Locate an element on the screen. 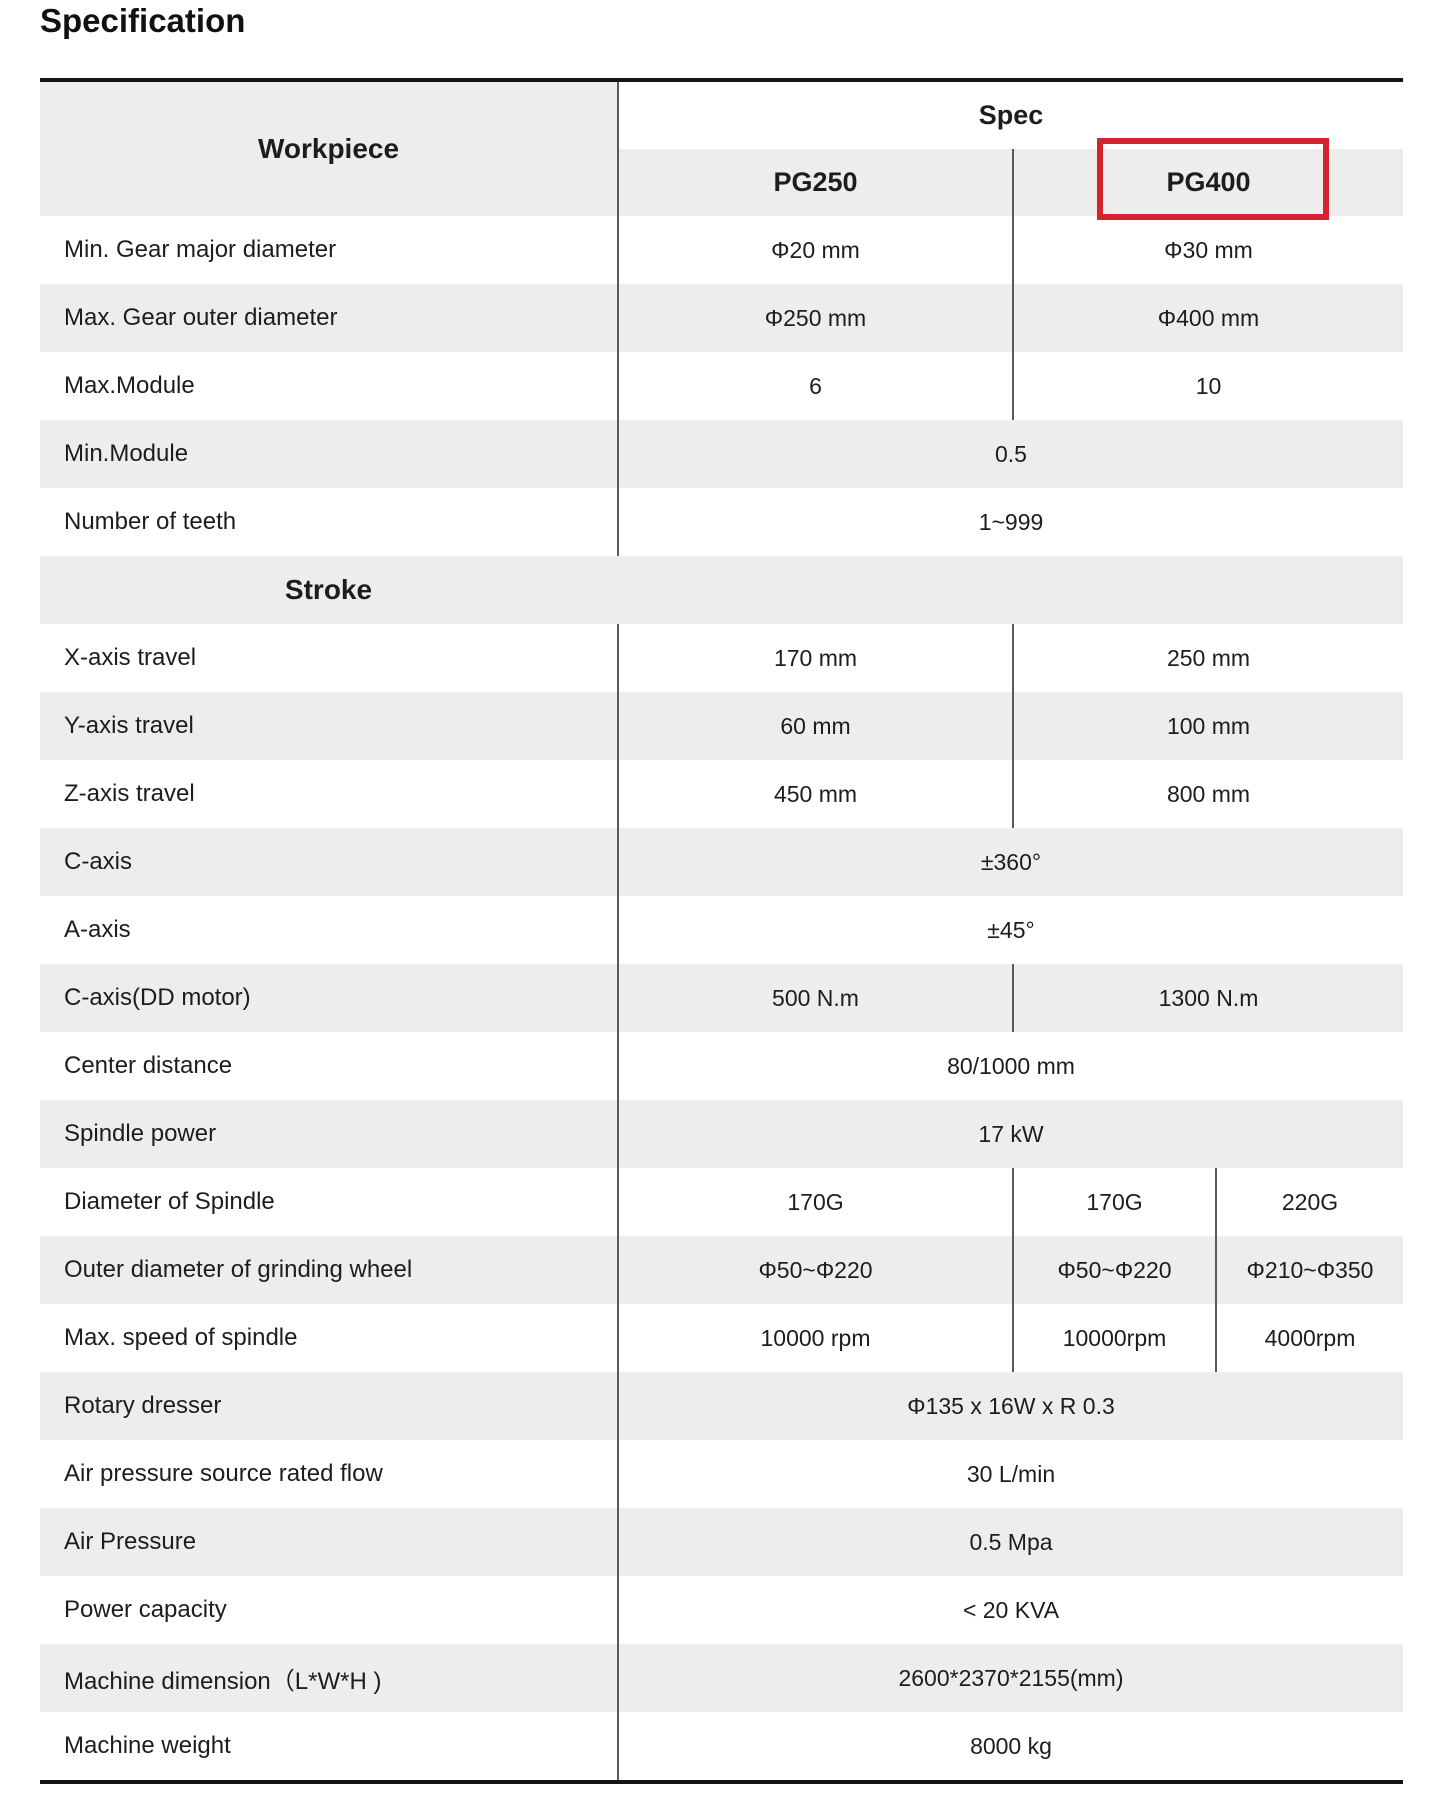 The image size is (1445, 1799). spec-row: Min. Gear major diameter Φ20 mm Φ30 mm is located at coordinates (721, 250).